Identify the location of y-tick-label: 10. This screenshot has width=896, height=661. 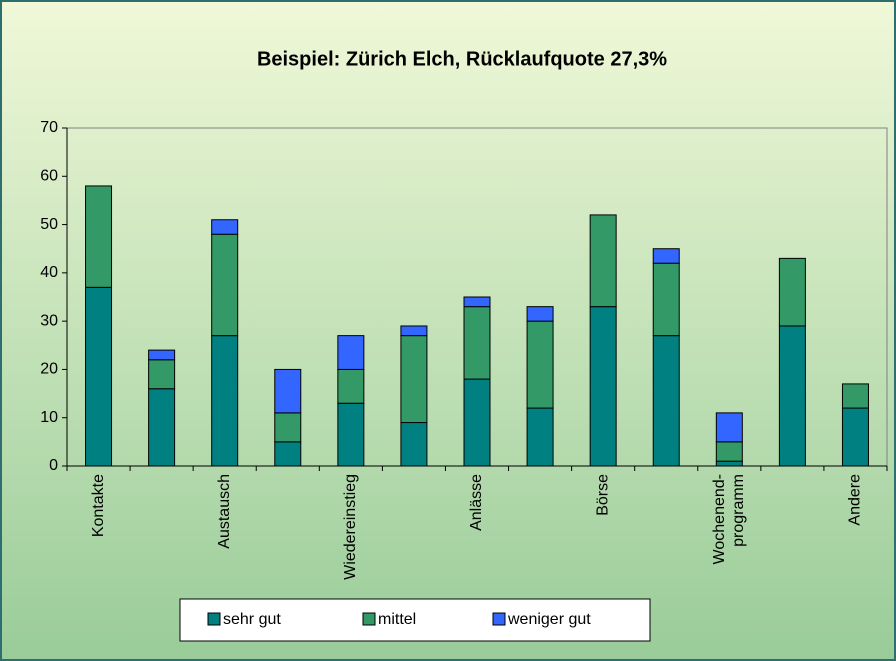
(49, 417).